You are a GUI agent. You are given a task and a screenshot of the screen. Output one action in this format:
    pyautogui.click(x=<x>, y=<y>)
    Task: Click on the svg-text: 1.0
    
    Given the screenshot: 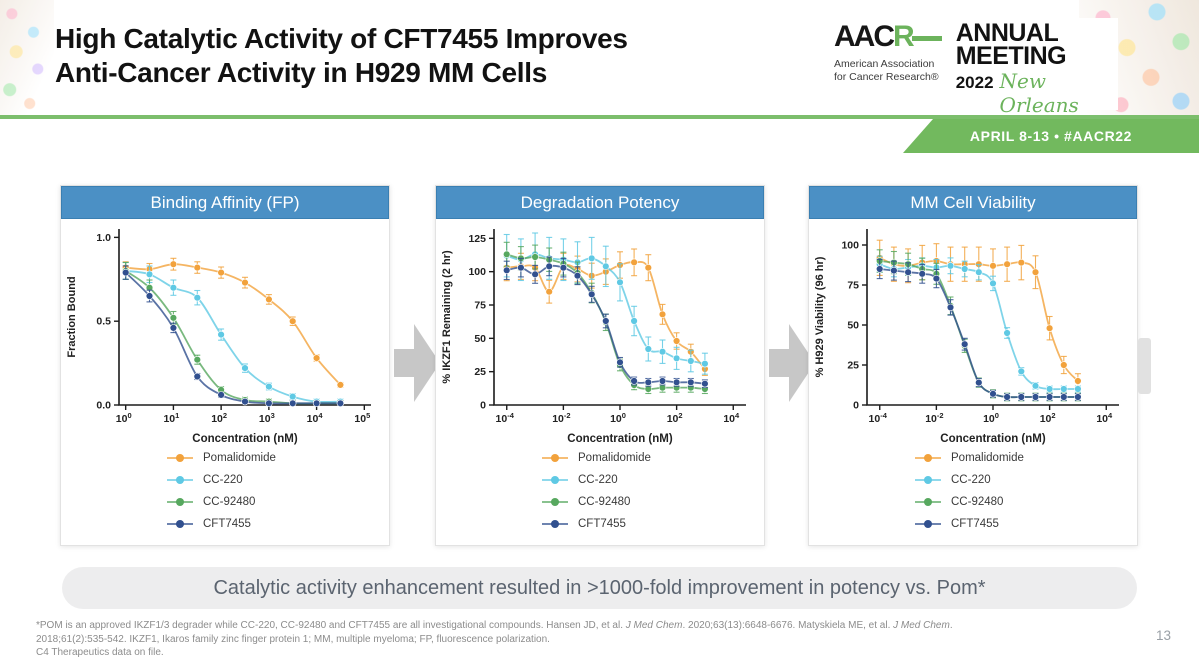 What is the action you would take?
    pyautogui.click(x=103, y=238)
    